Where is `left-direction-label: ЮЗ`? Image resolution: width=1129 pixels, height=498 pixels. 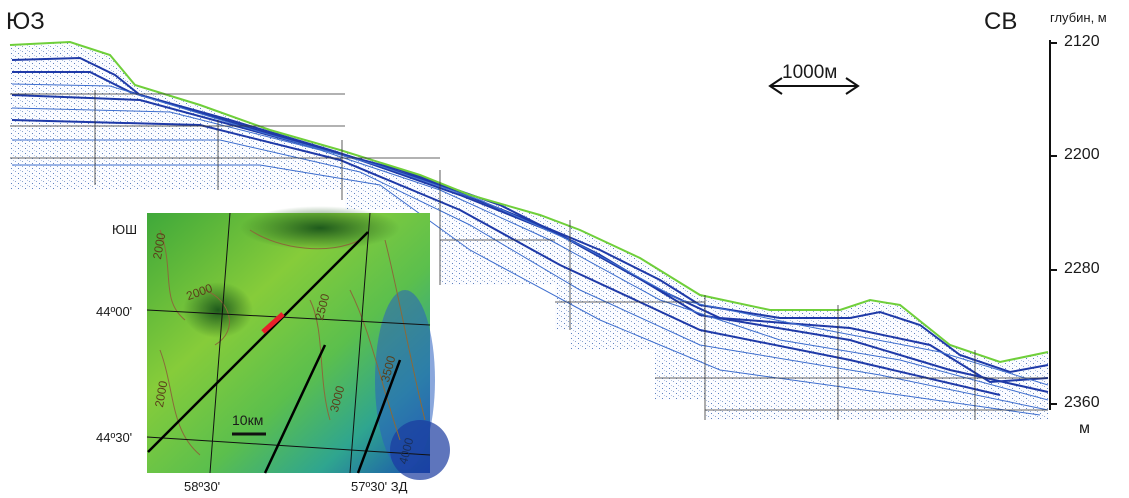 left-direction-label: ЮЗ is located at coordinates (25, 21).